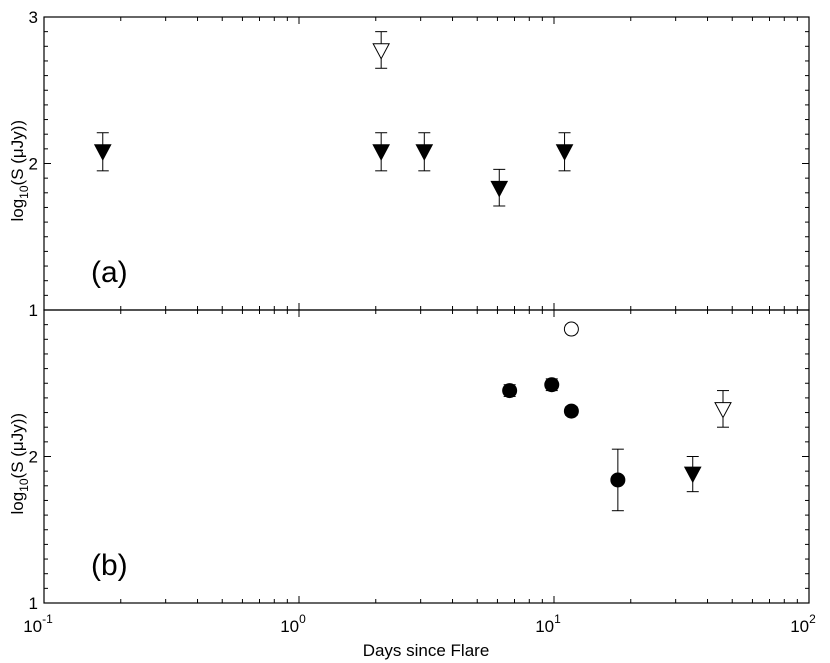 The height and width of the screenshot is (663, 830). I want to click on x-axis-labels: 10⁻¹ 10⁰ 10¹ 10² Days since Flare, so click(419, 636).